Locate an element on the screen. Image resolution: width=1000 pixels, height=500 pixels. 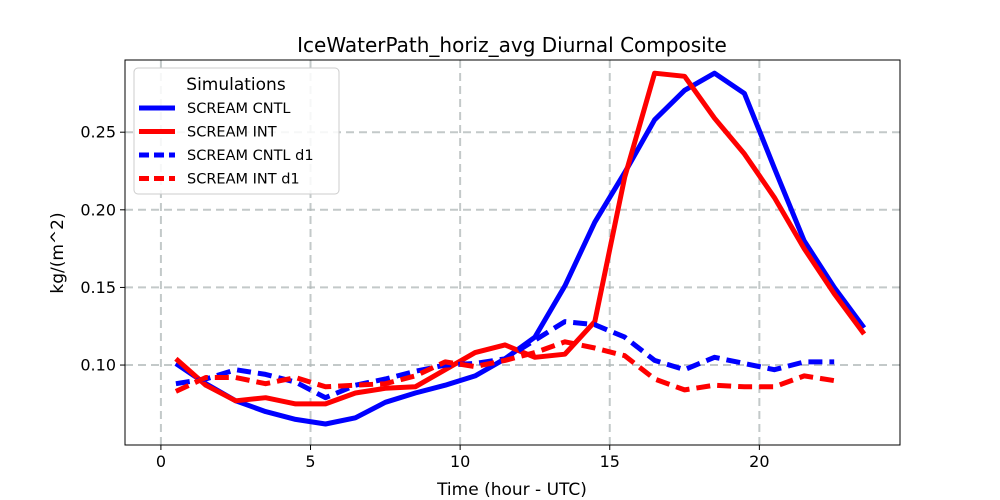
x-tick-label: 15 is located at coordinates (610, 461).